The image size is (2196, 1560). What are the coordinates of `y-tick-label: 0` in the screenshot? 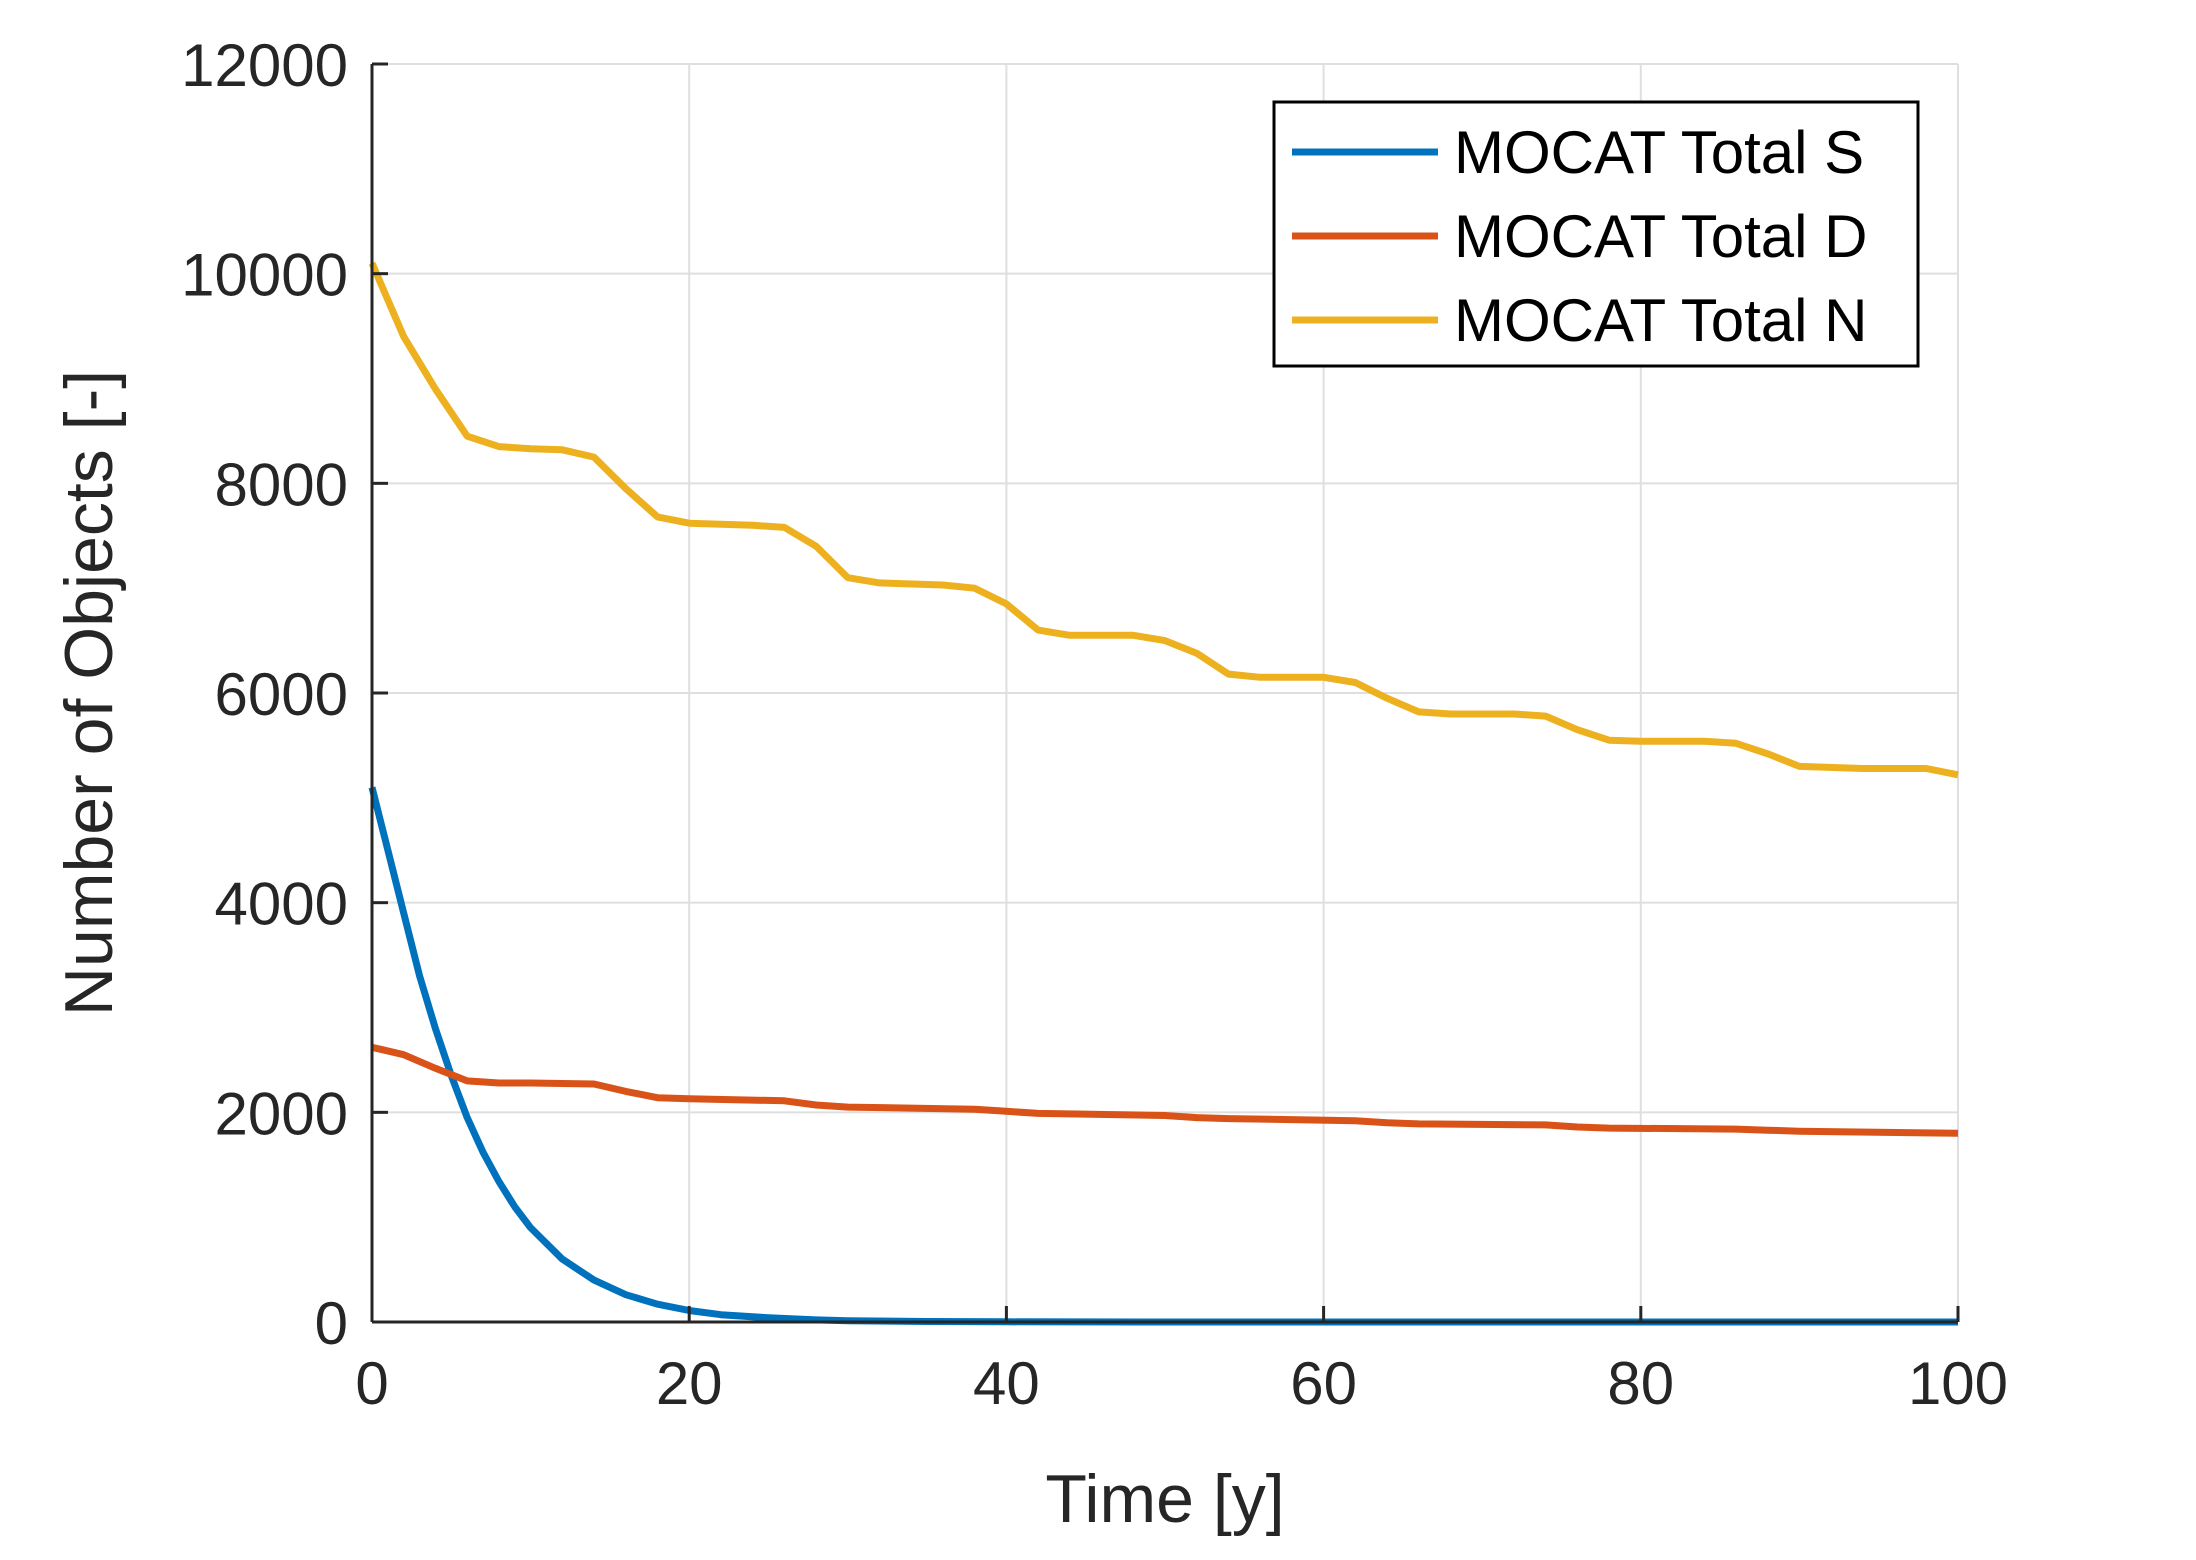 It's located at (331, 1323).